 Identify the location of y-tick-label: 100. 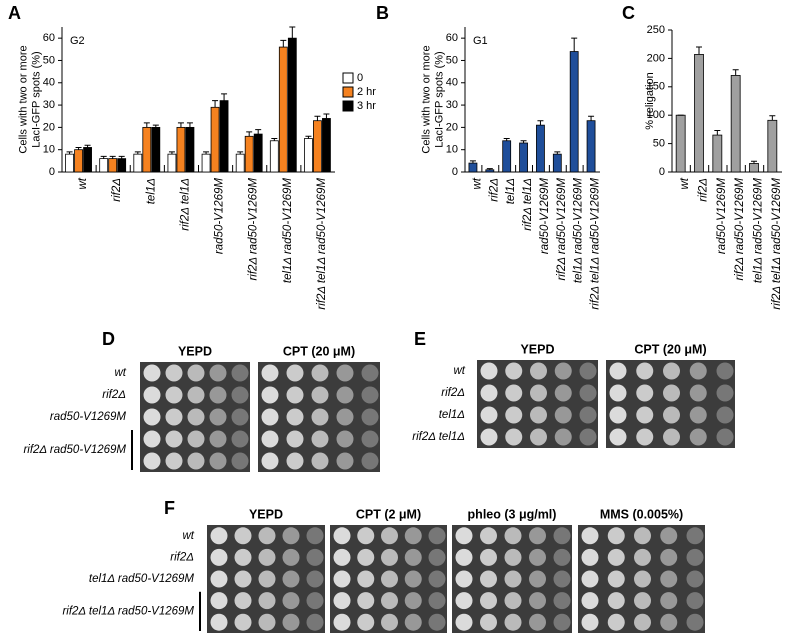
(656, 115).